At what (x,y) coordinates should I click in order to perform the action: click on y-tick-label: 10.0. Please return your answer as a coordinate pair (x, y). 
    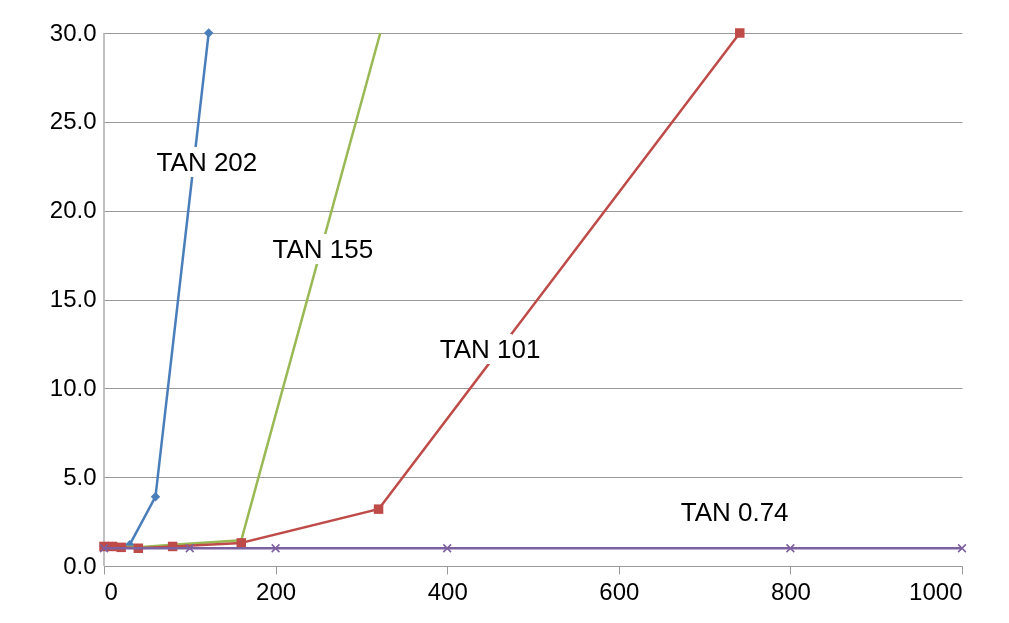
    Looking at the image, I should click on (73, 387).